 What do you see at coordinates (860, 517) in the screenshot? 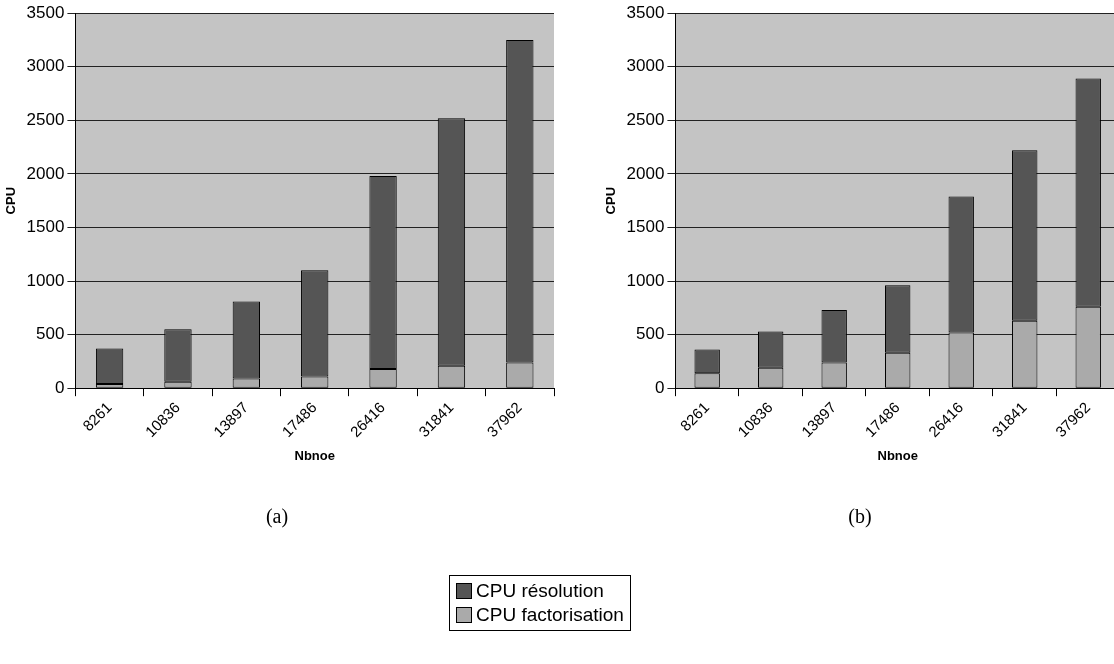
I see `text: (b)` at bounding box center [860, 517].